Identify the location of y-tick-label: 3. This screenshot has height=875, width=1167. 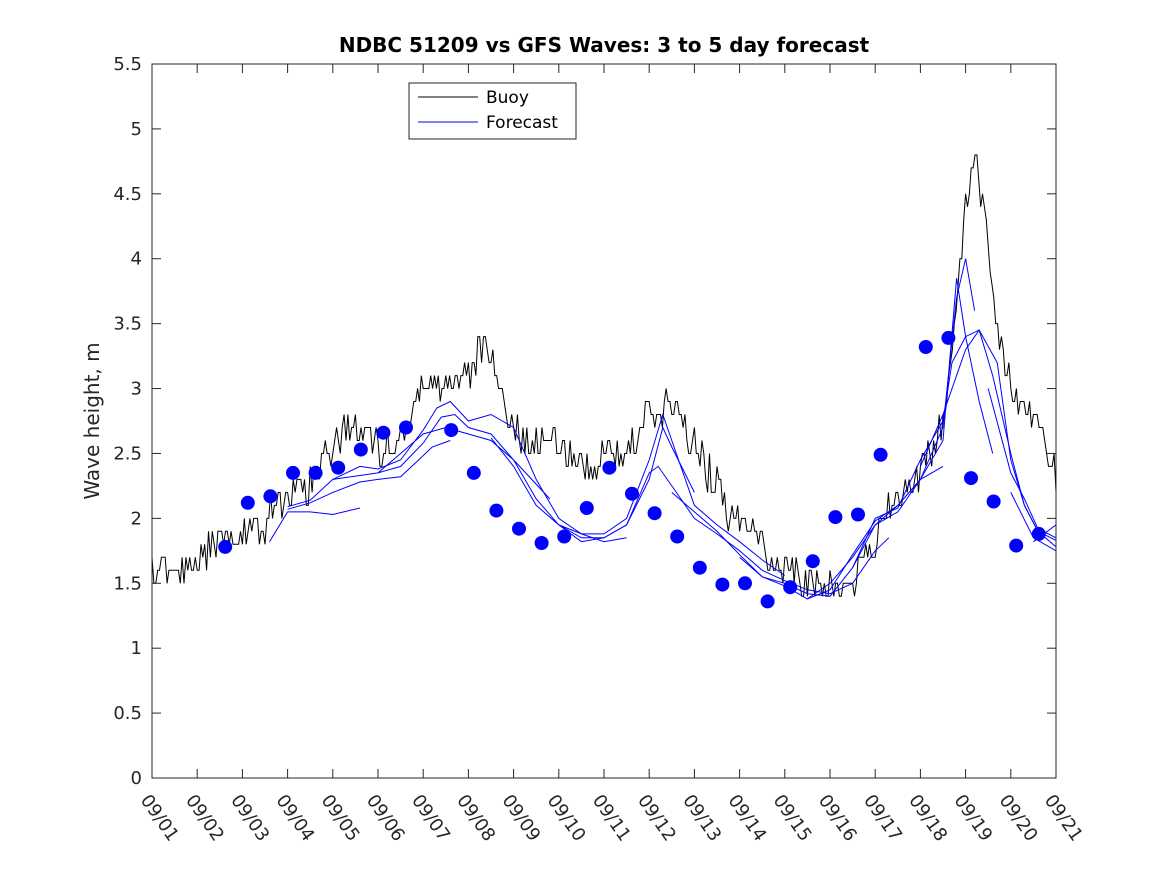
(136, 389).